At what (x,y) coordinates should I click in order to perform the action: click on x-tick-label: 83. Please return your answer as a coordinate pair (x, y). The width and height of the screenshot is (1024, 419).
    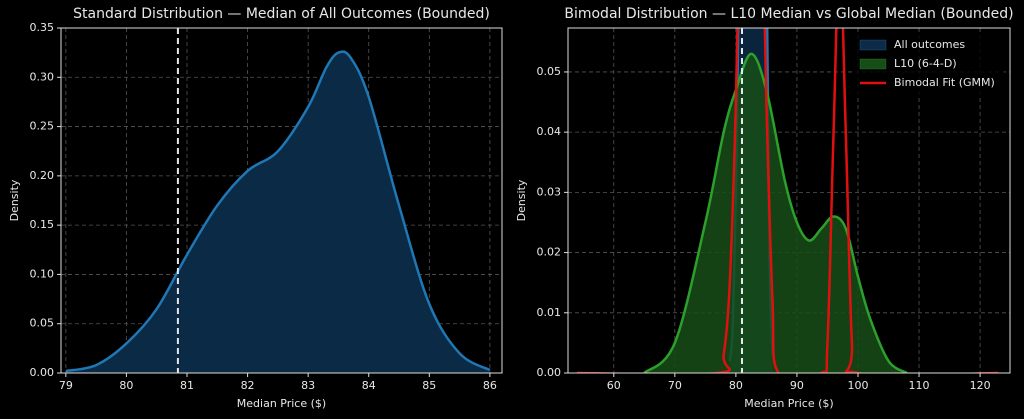
    Looking at the image, I should click on (308, 385).